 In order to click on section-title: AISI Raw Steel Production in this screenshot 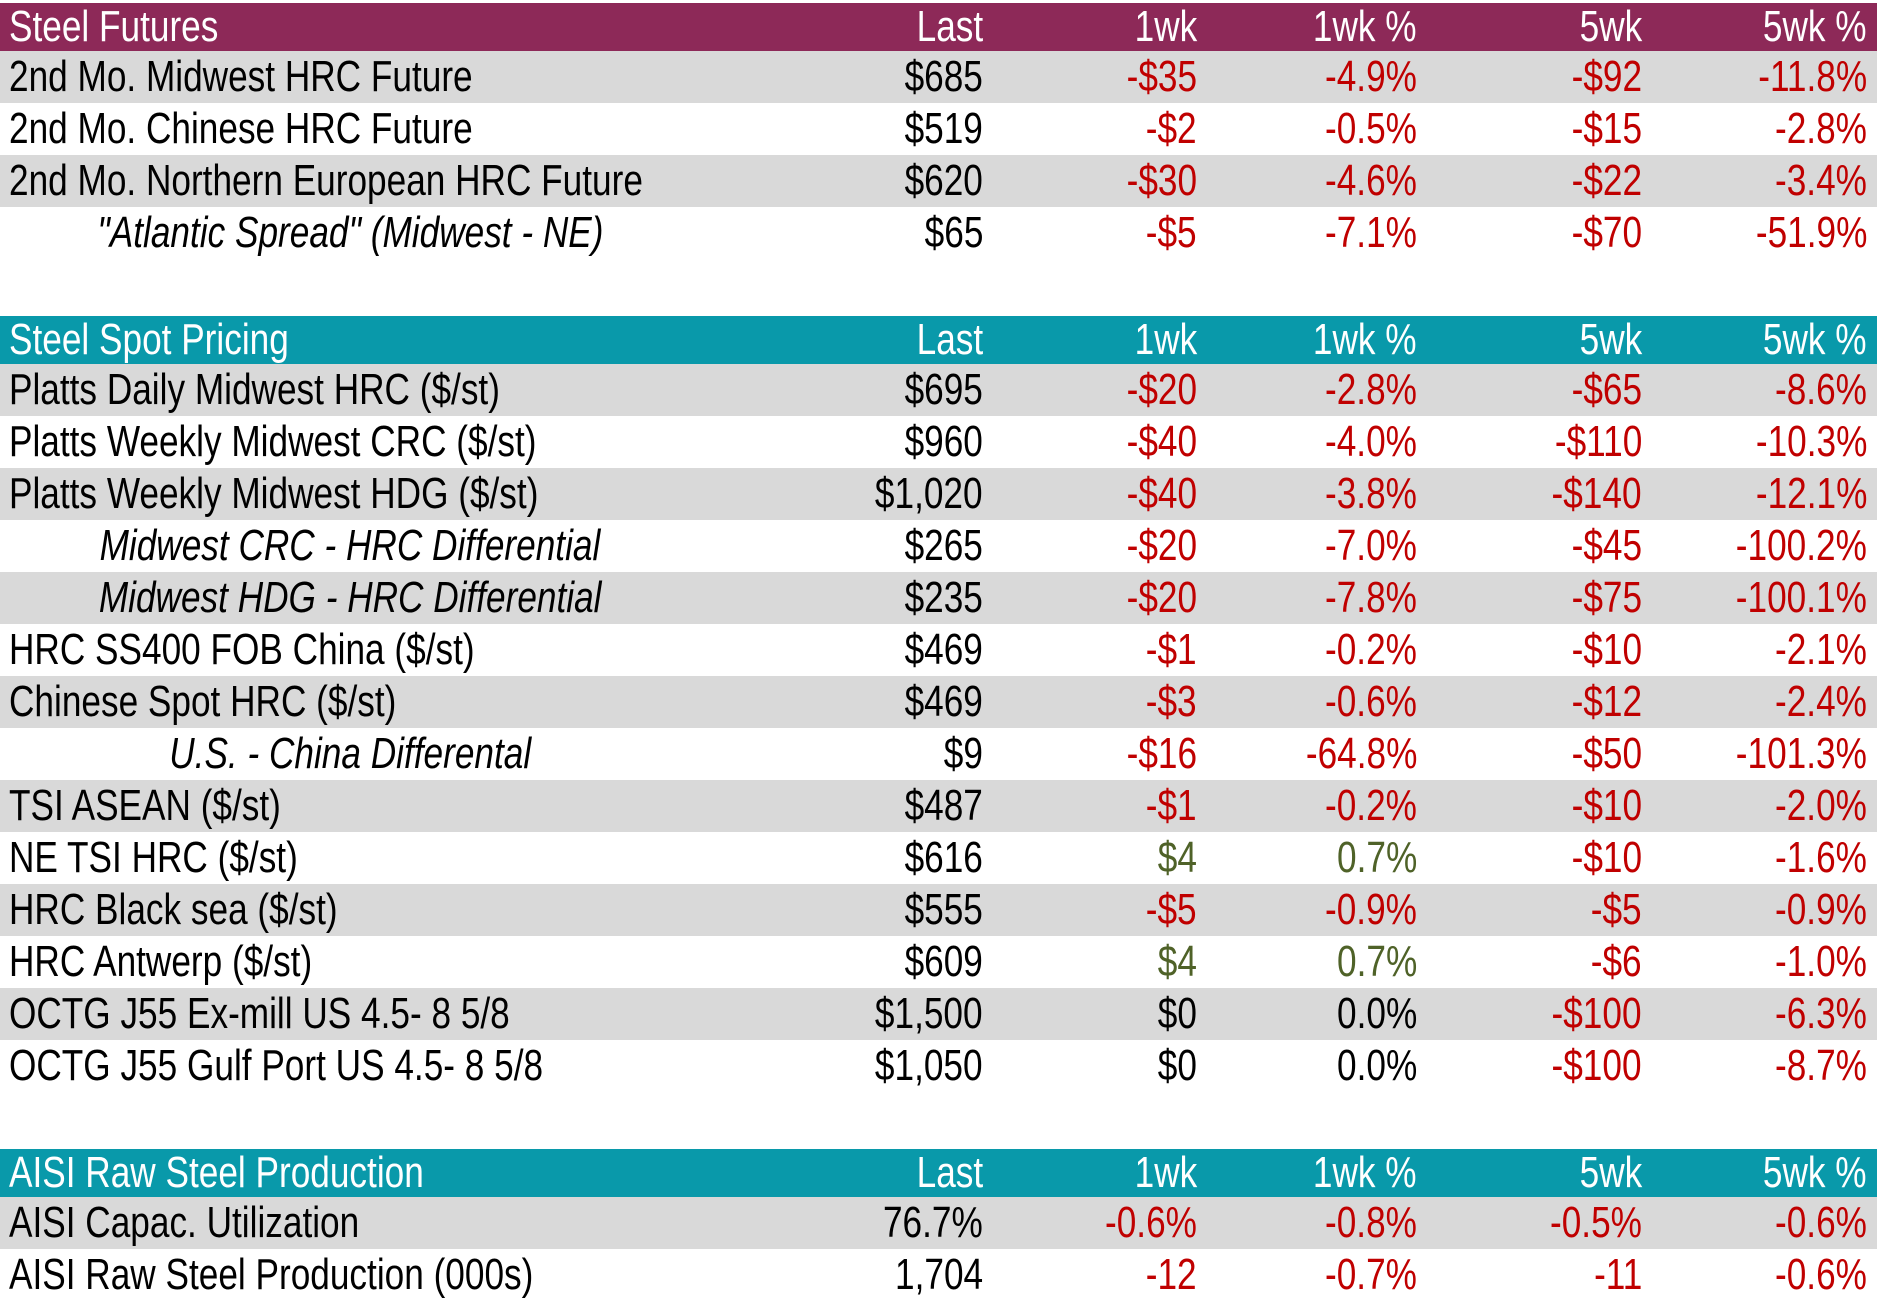, I will do `click(385, 1172)`.